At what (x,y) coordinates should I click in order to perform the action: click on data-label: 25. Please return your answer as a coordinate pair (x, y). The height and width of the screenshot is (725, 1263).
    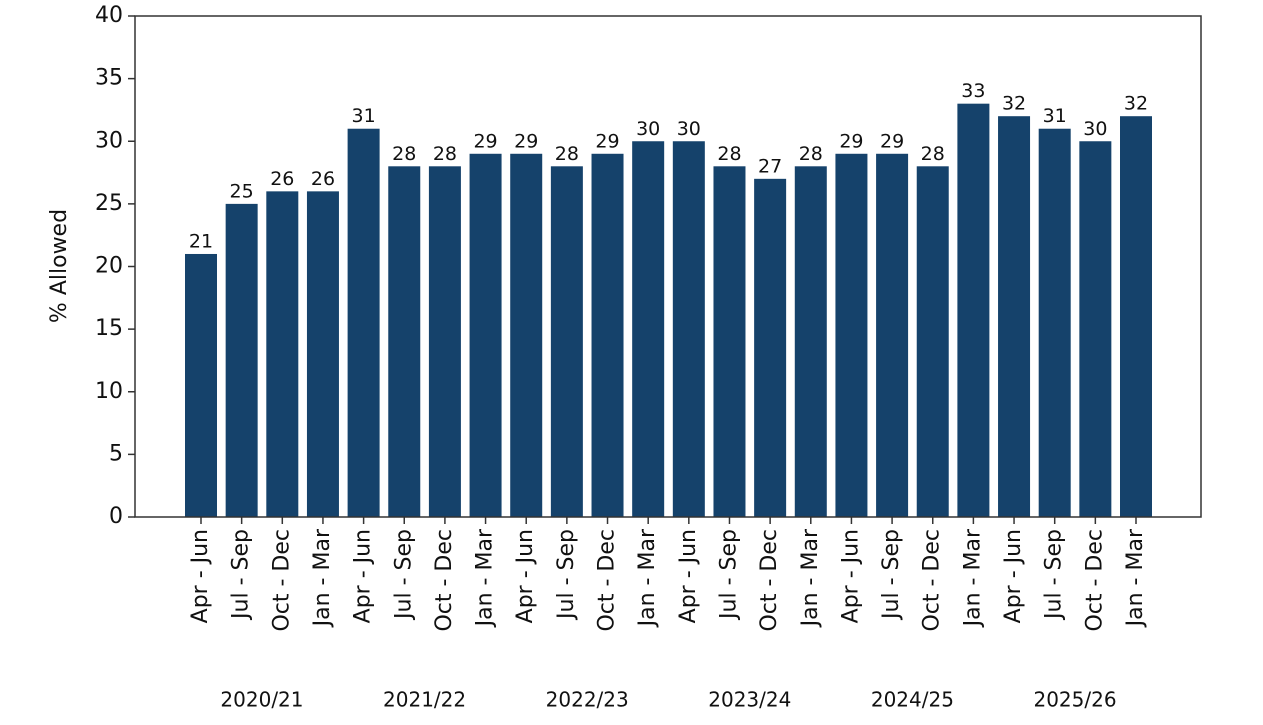
    Looking at the image, I should click on (242, 191).